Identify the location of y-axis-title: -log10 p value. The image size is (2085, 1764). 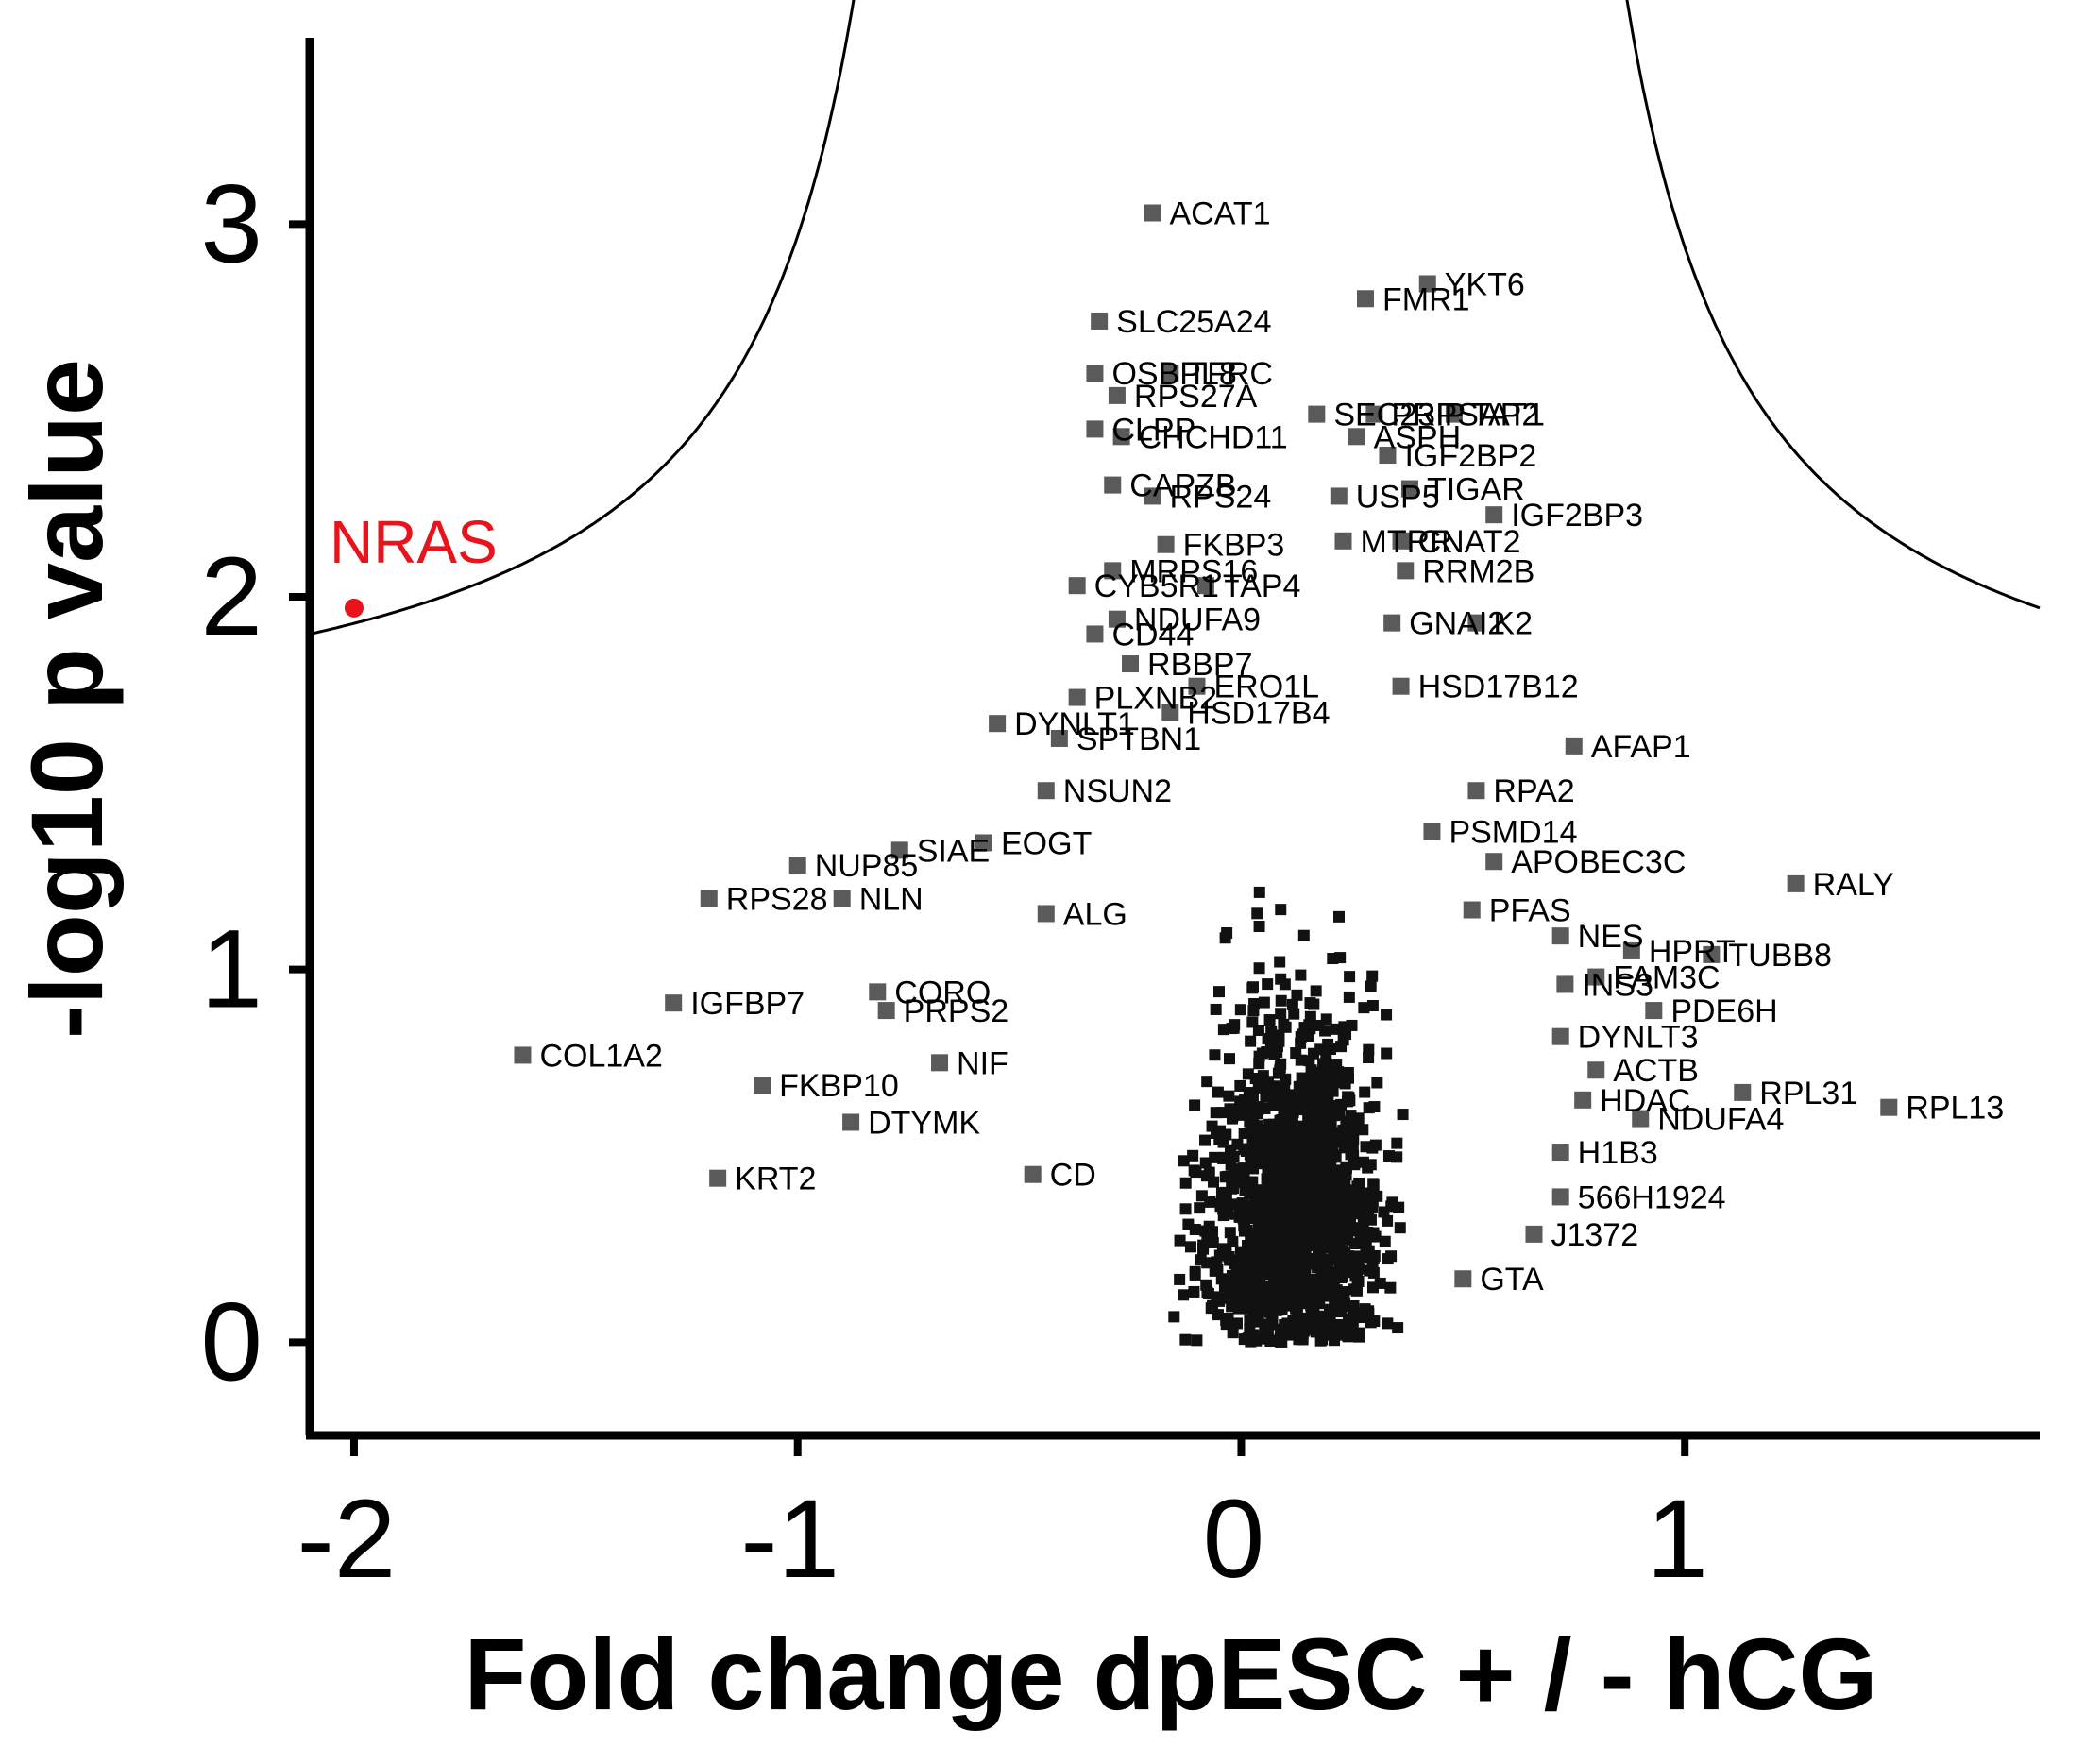
(66, 699).